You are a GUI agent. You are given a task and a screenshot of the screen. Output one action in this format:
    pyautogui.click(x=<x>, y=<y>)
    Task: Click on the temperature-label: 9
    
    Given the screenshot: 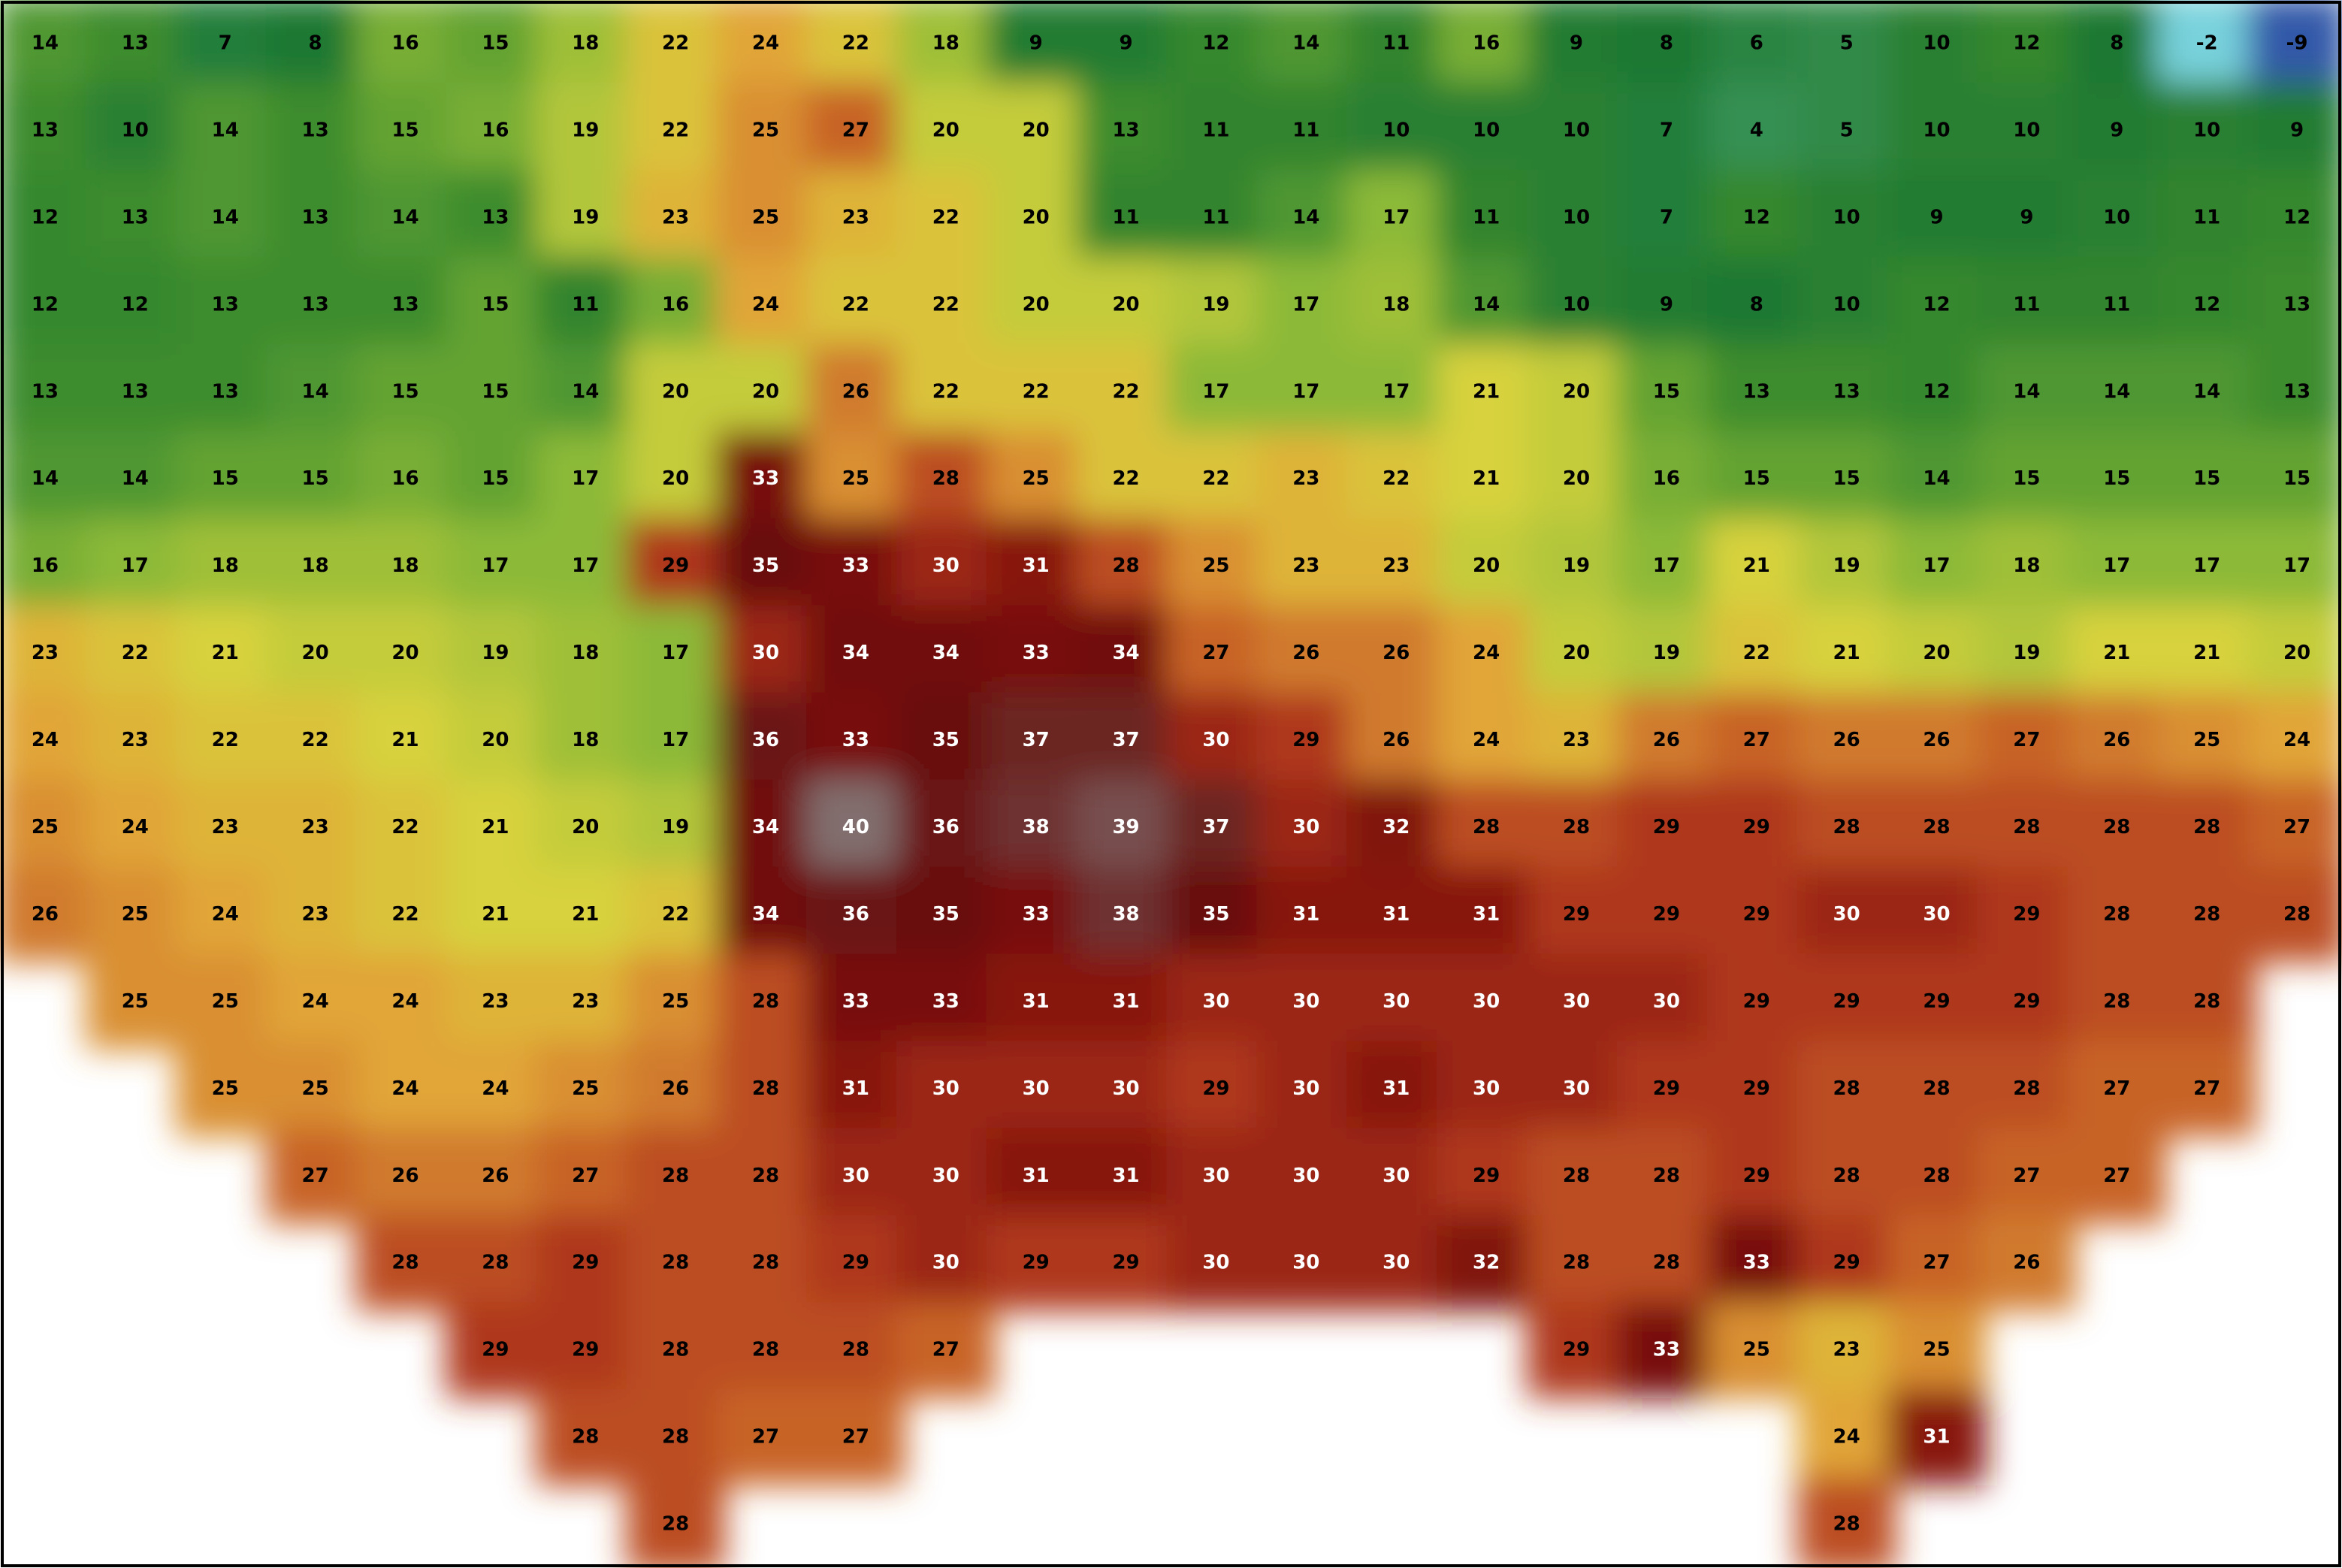 What is the action you would take?
    pyautogui.click(x=1126, y=43)
    